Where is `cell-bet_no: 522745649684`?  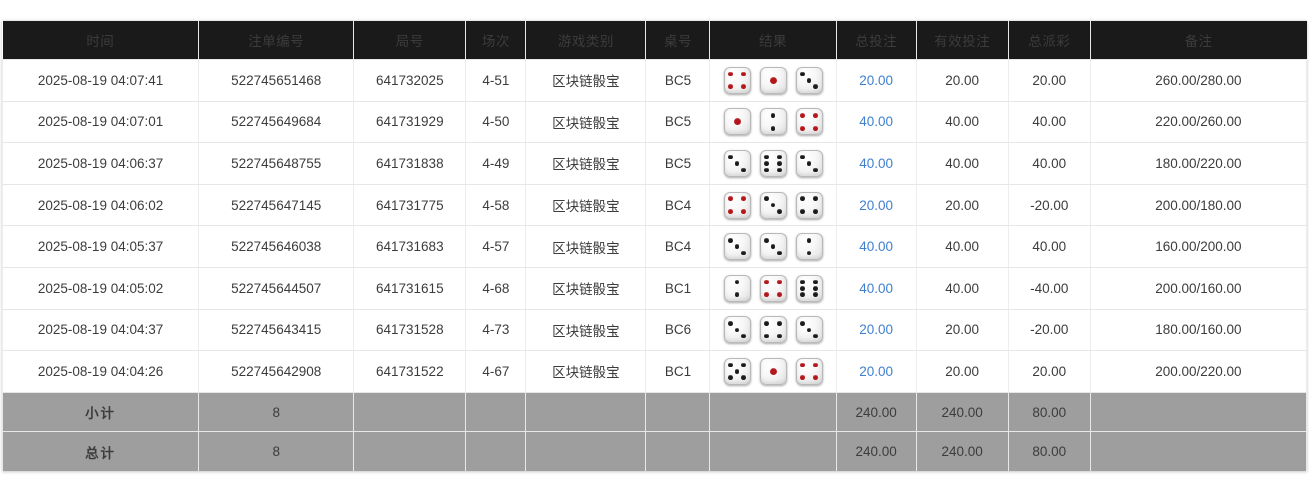 cell-bet_no: 522745649684 is located at coordinates (276, 122).